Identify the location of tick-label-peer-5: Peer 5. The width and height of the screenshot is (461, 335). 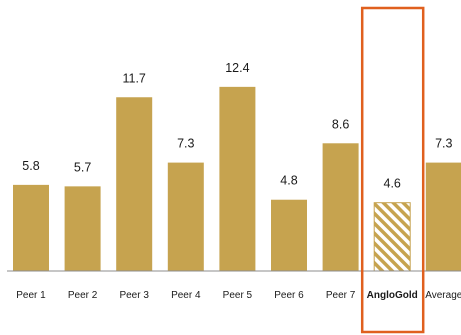
(238, 295).